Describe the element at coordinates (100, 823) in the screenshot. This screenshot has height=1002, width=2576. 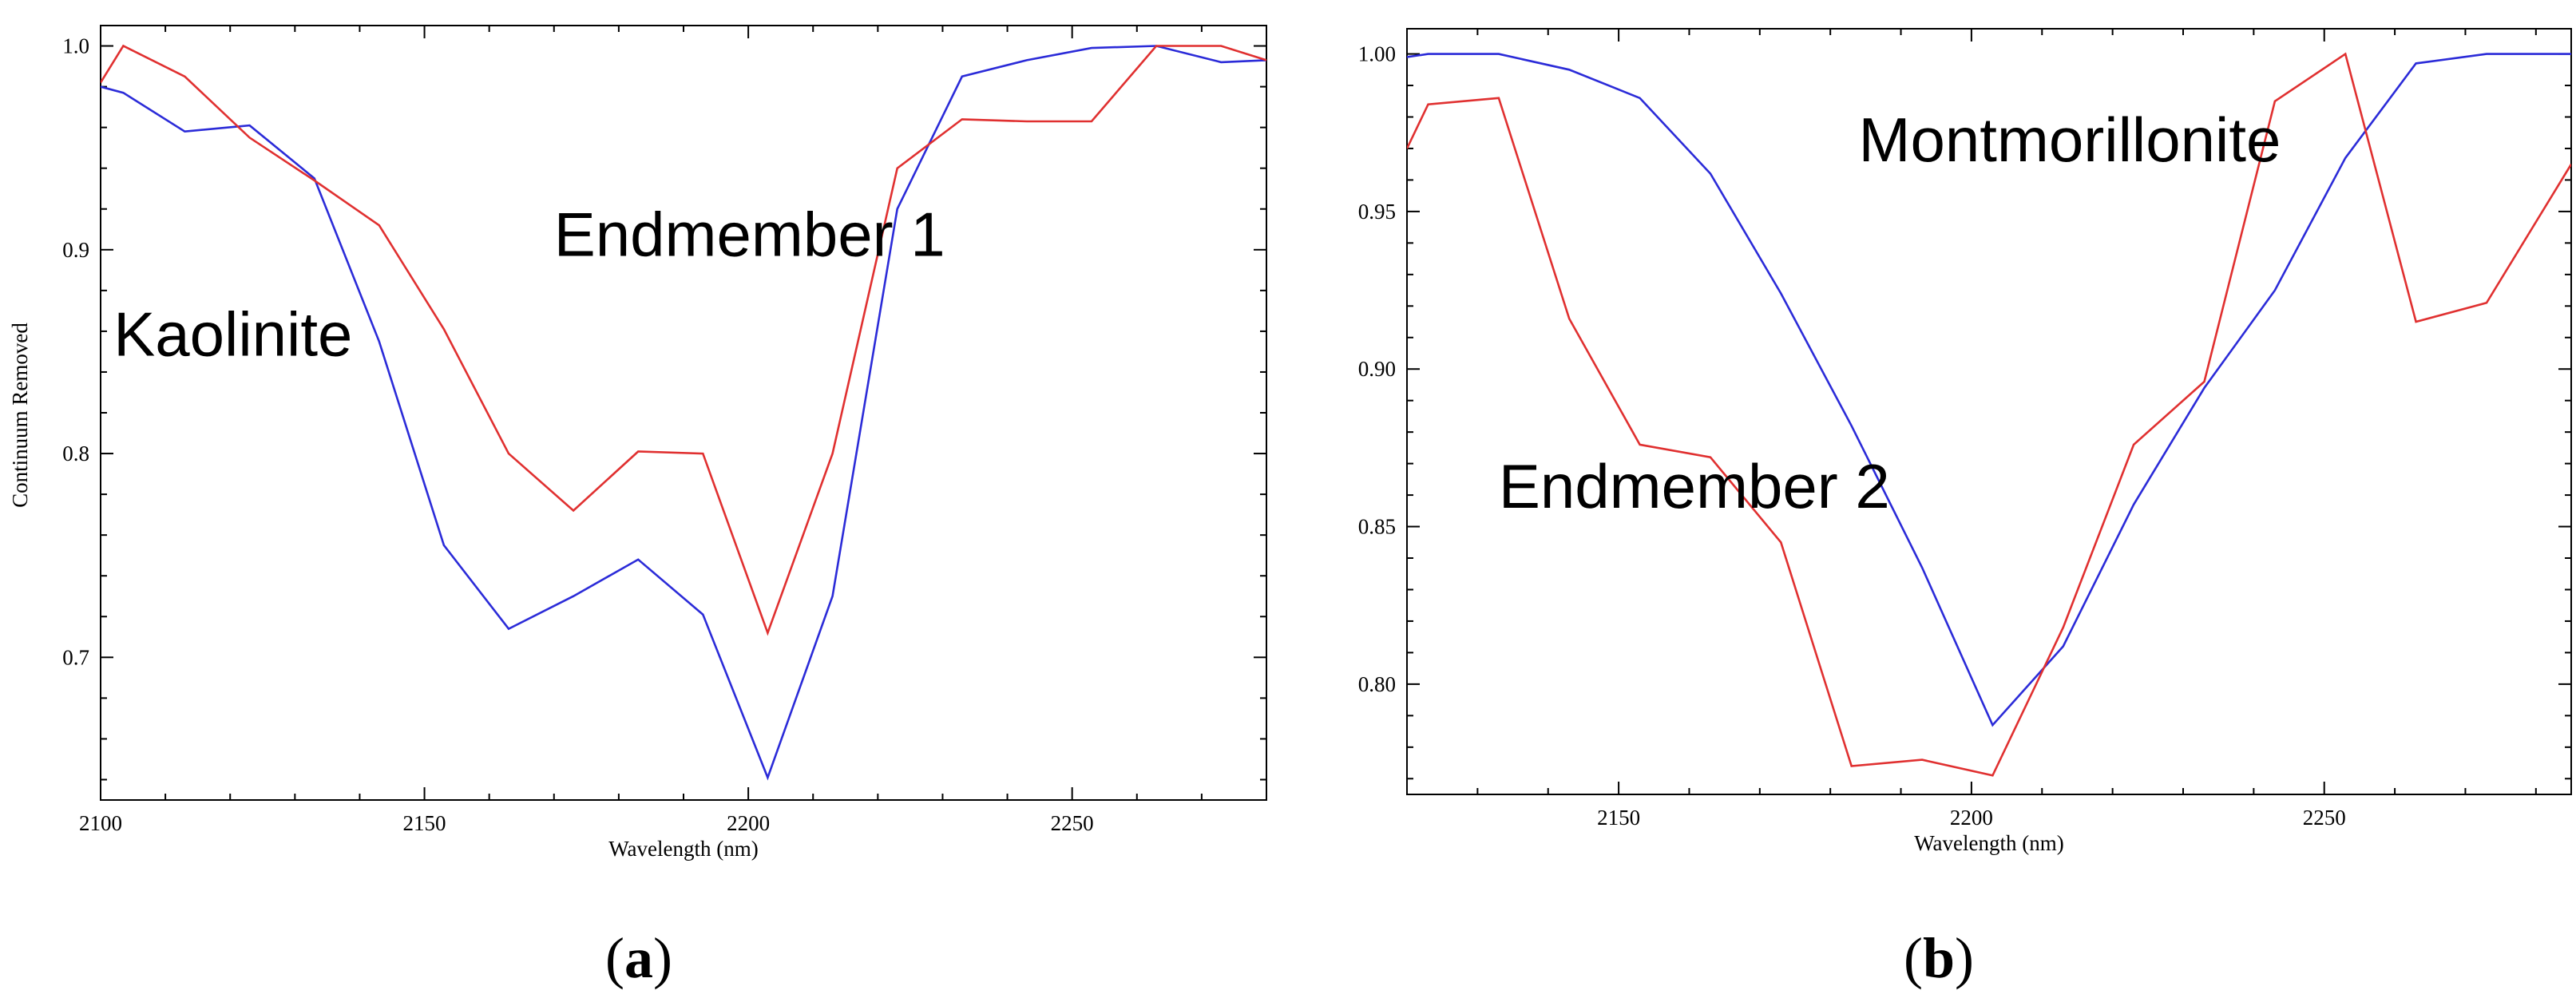
I see `panel-a-x-tick-label: 2100` at that location.